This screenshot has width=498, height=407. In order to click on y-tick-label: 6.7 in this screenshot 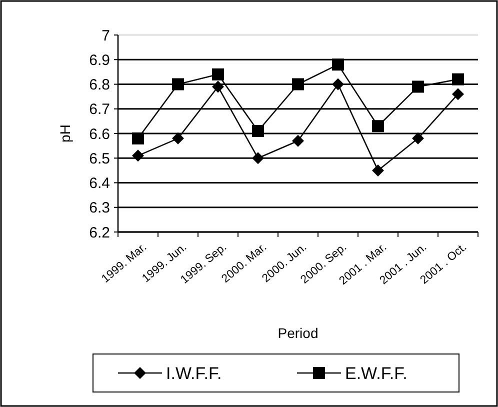, I will do `click(99, 109)`.